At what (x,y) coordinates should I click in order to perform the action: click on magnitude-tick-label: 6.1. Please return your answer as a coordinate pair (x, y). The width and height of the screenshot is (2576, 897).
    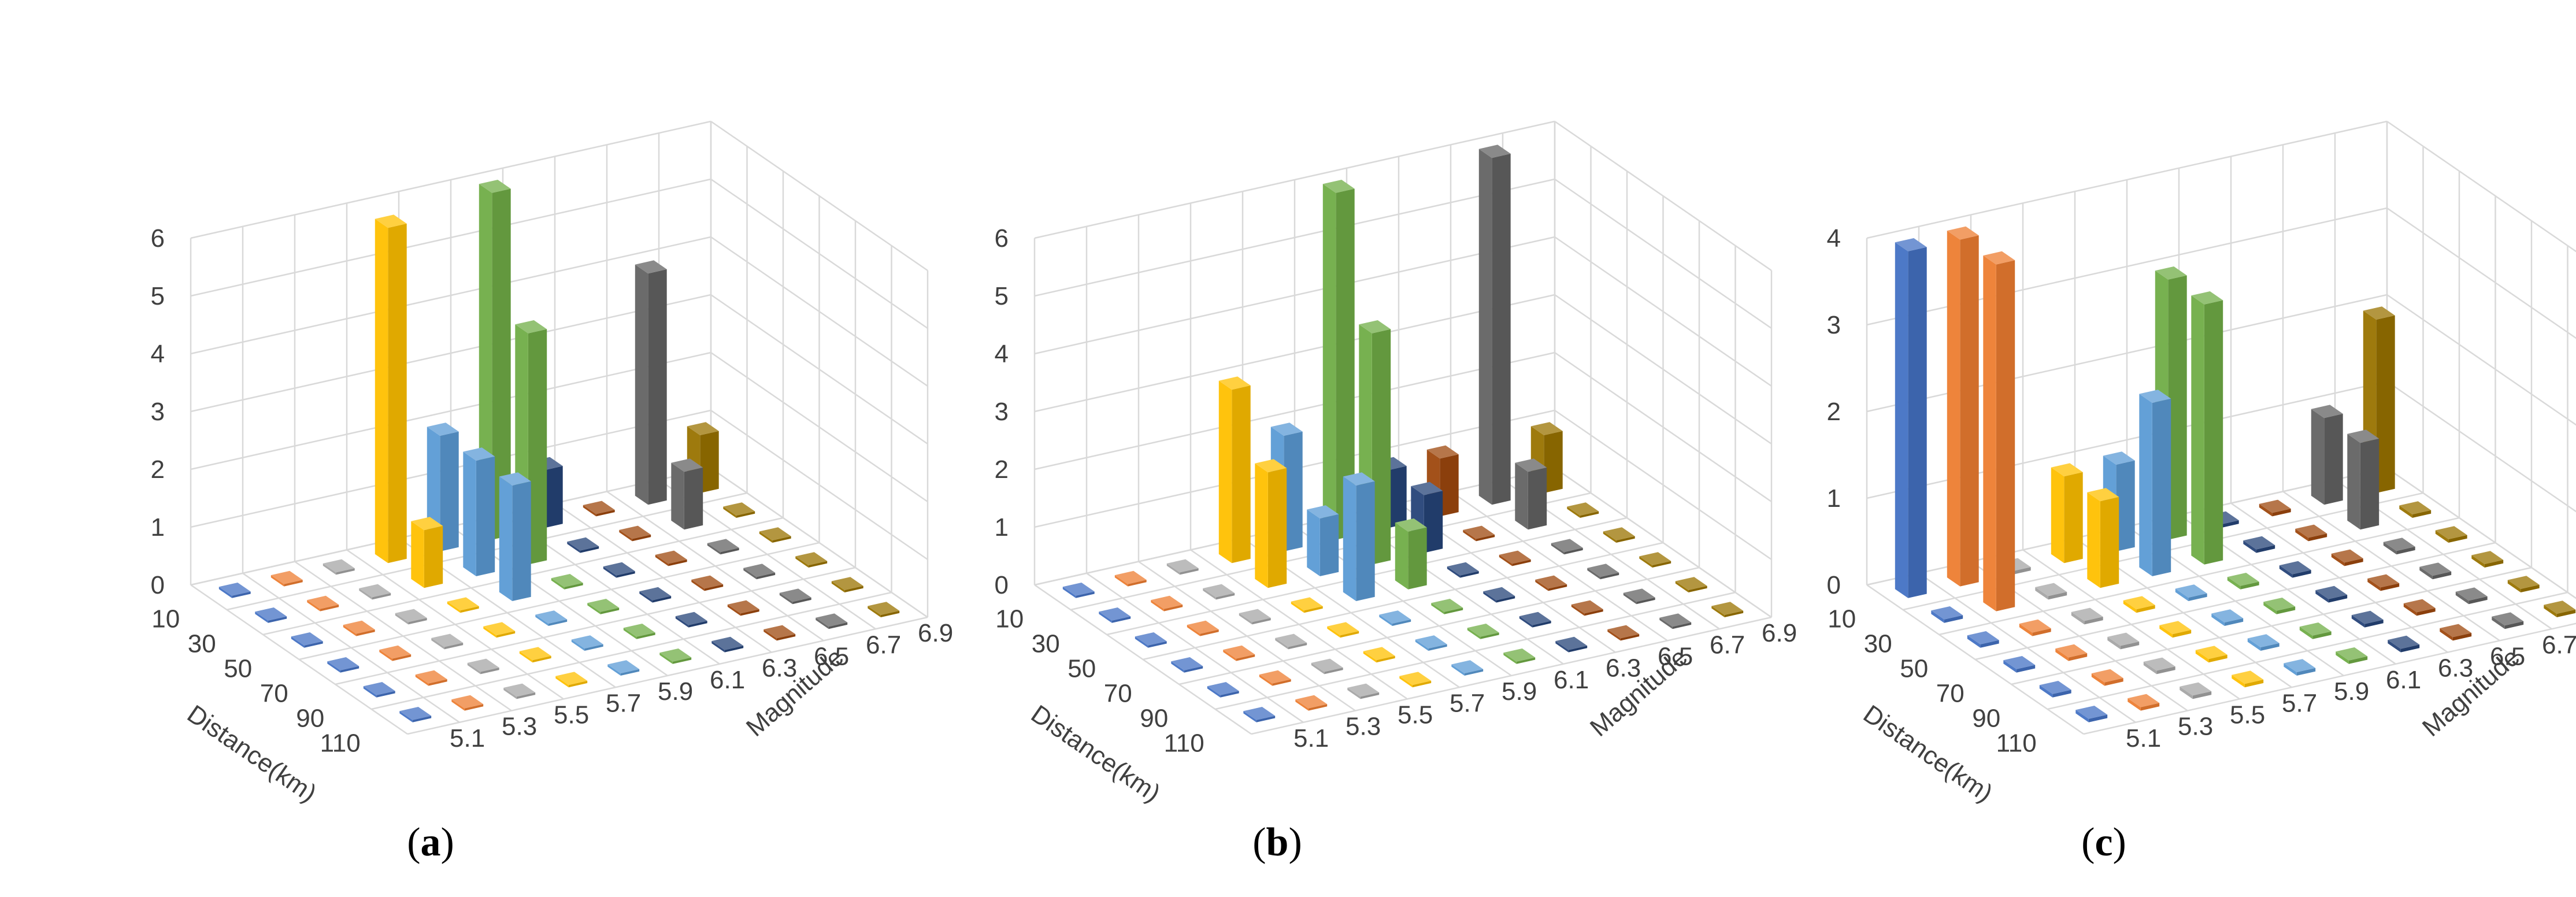
    Looking at the image, I should click on (728, 680).